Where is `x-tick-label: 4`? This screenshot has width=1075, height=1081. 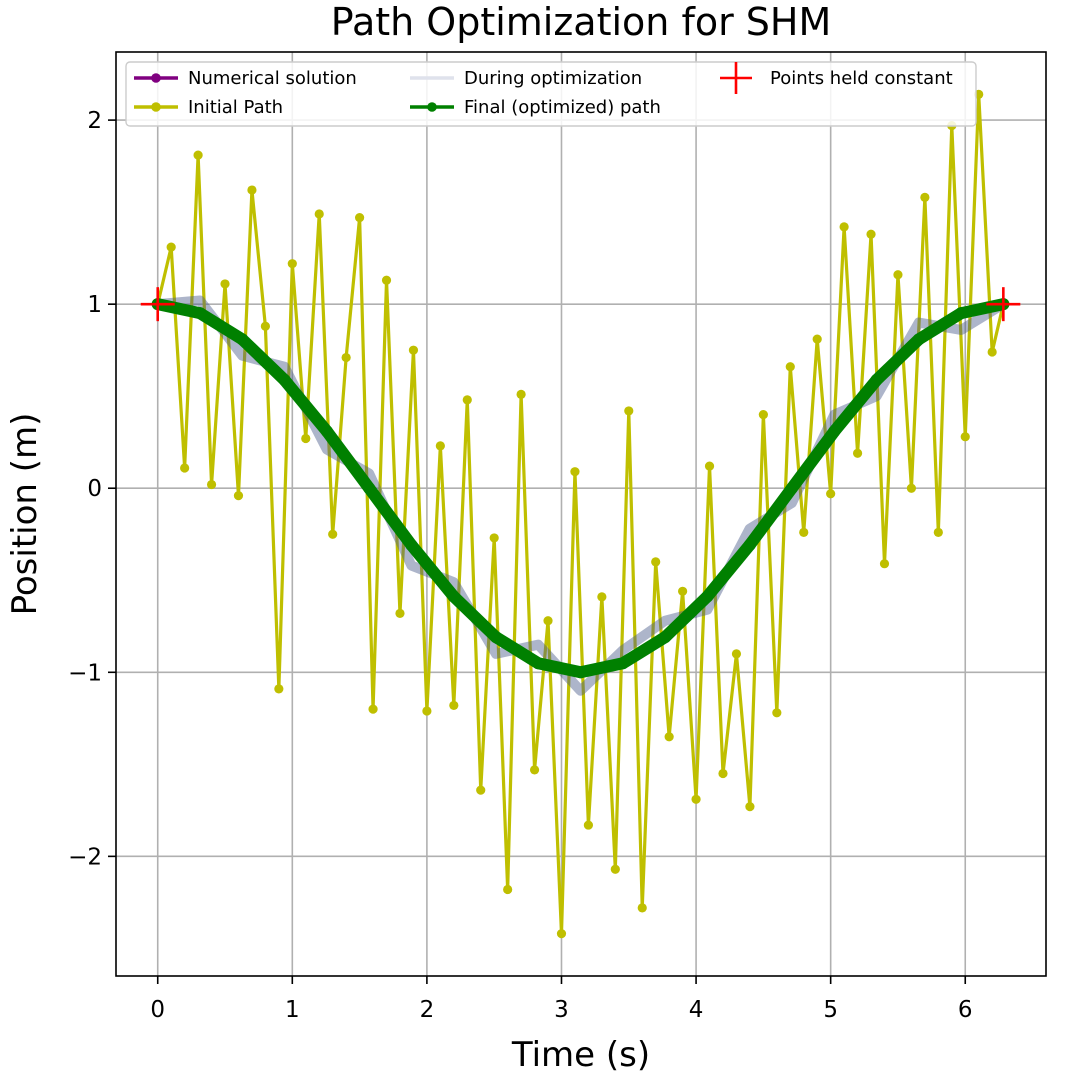
x-tick-label: 4 is located at coordinates (696, 1010).